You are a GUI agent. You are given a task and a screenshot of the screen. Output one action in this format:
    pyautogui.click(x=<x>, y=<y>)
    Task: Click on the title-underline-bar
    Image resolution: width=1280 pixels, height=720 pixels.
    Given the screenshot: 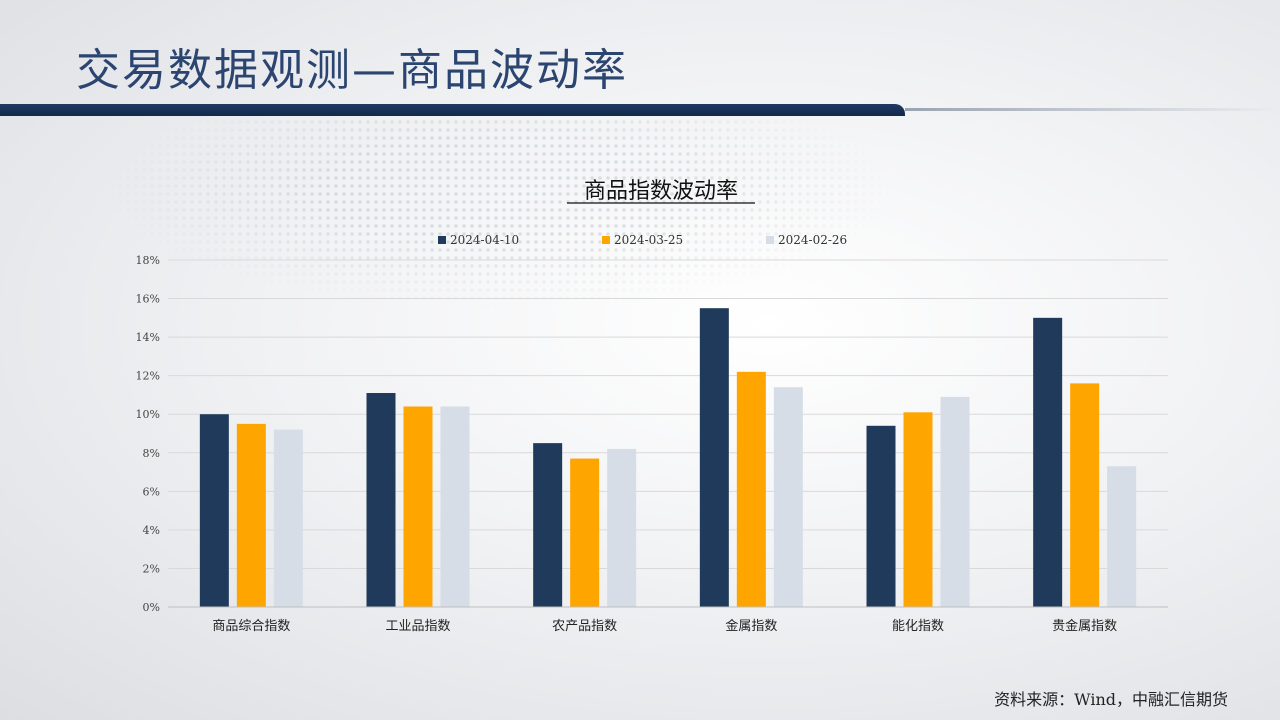 What is the action you would take?
    pyautogui.click(x=452, y=110)
    